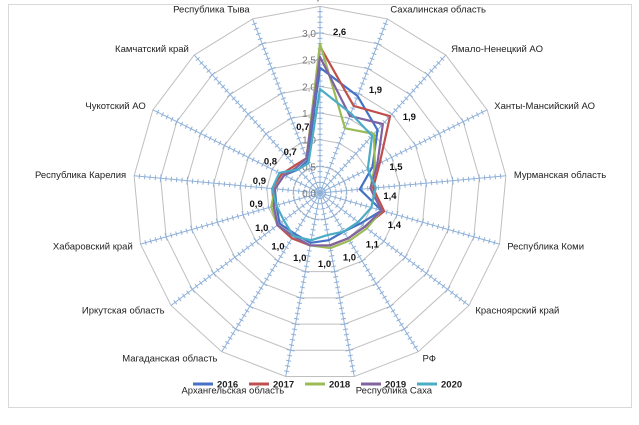 Image resolution: width=639 pixels, height=425 pixels. I want to click on data-label: 1,0, so click(261, 228).